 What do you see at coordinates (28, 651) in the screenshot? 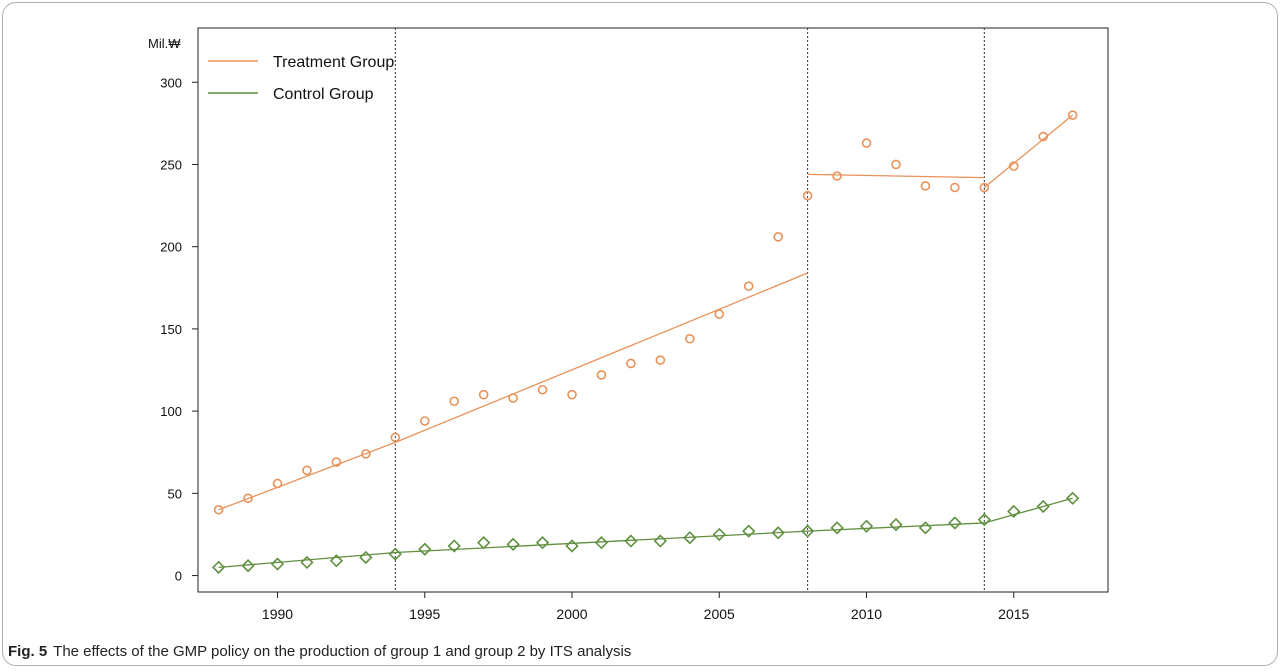
I see `figure-label: Fig. 5` at bounding box center [28, 651].